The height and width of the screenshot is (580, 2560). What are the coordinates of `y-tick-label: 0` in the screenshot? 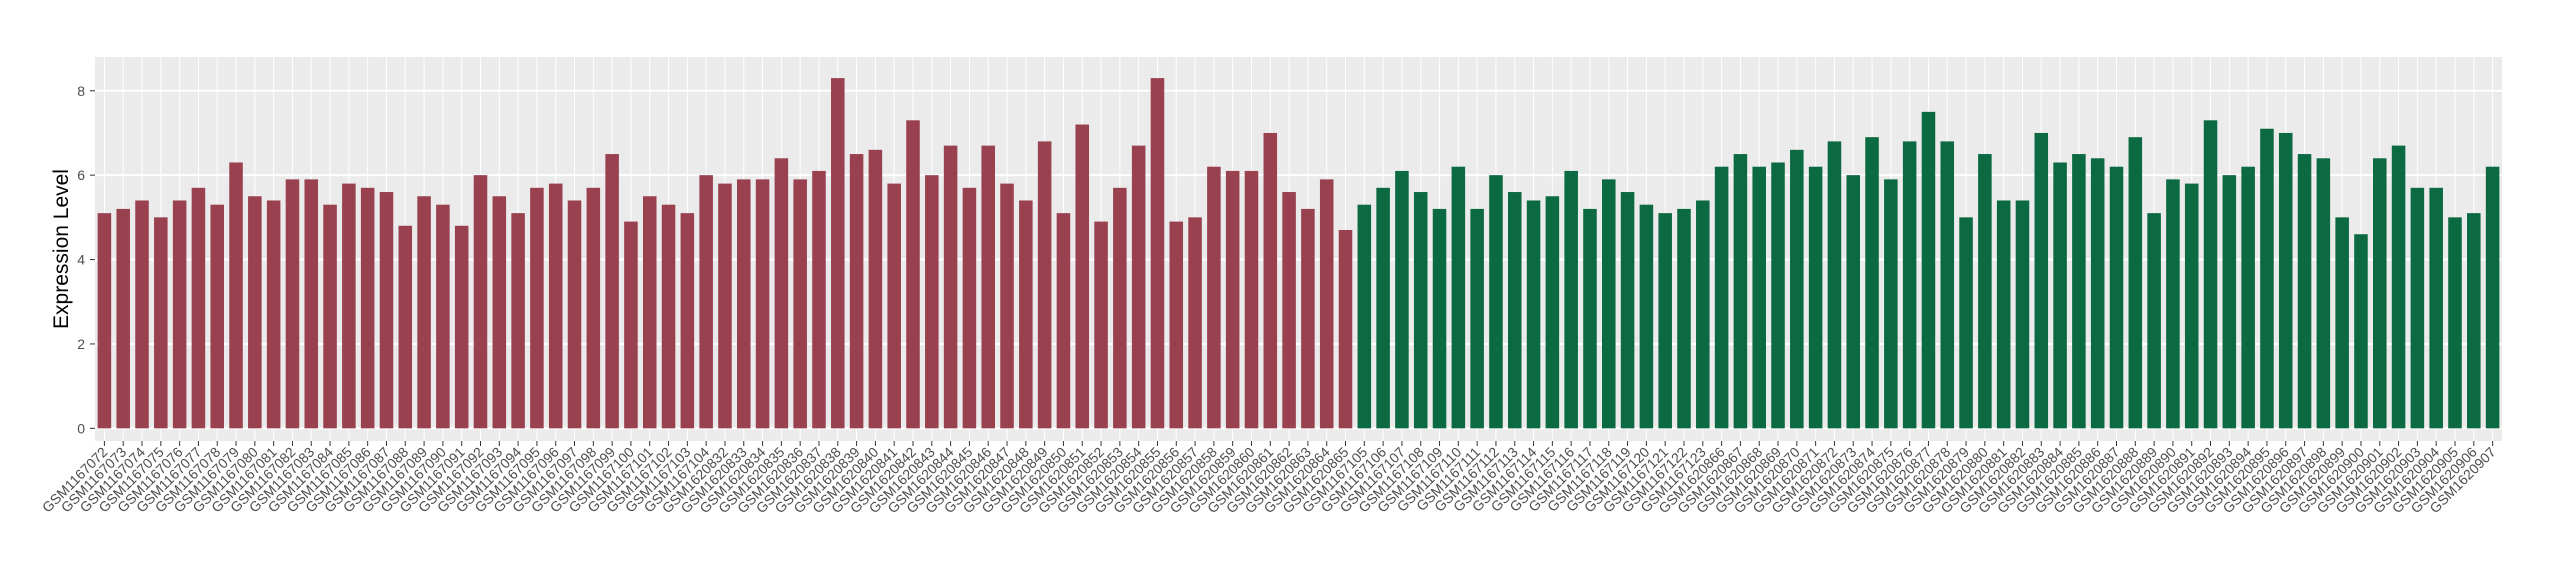 It's located at (81, 428).